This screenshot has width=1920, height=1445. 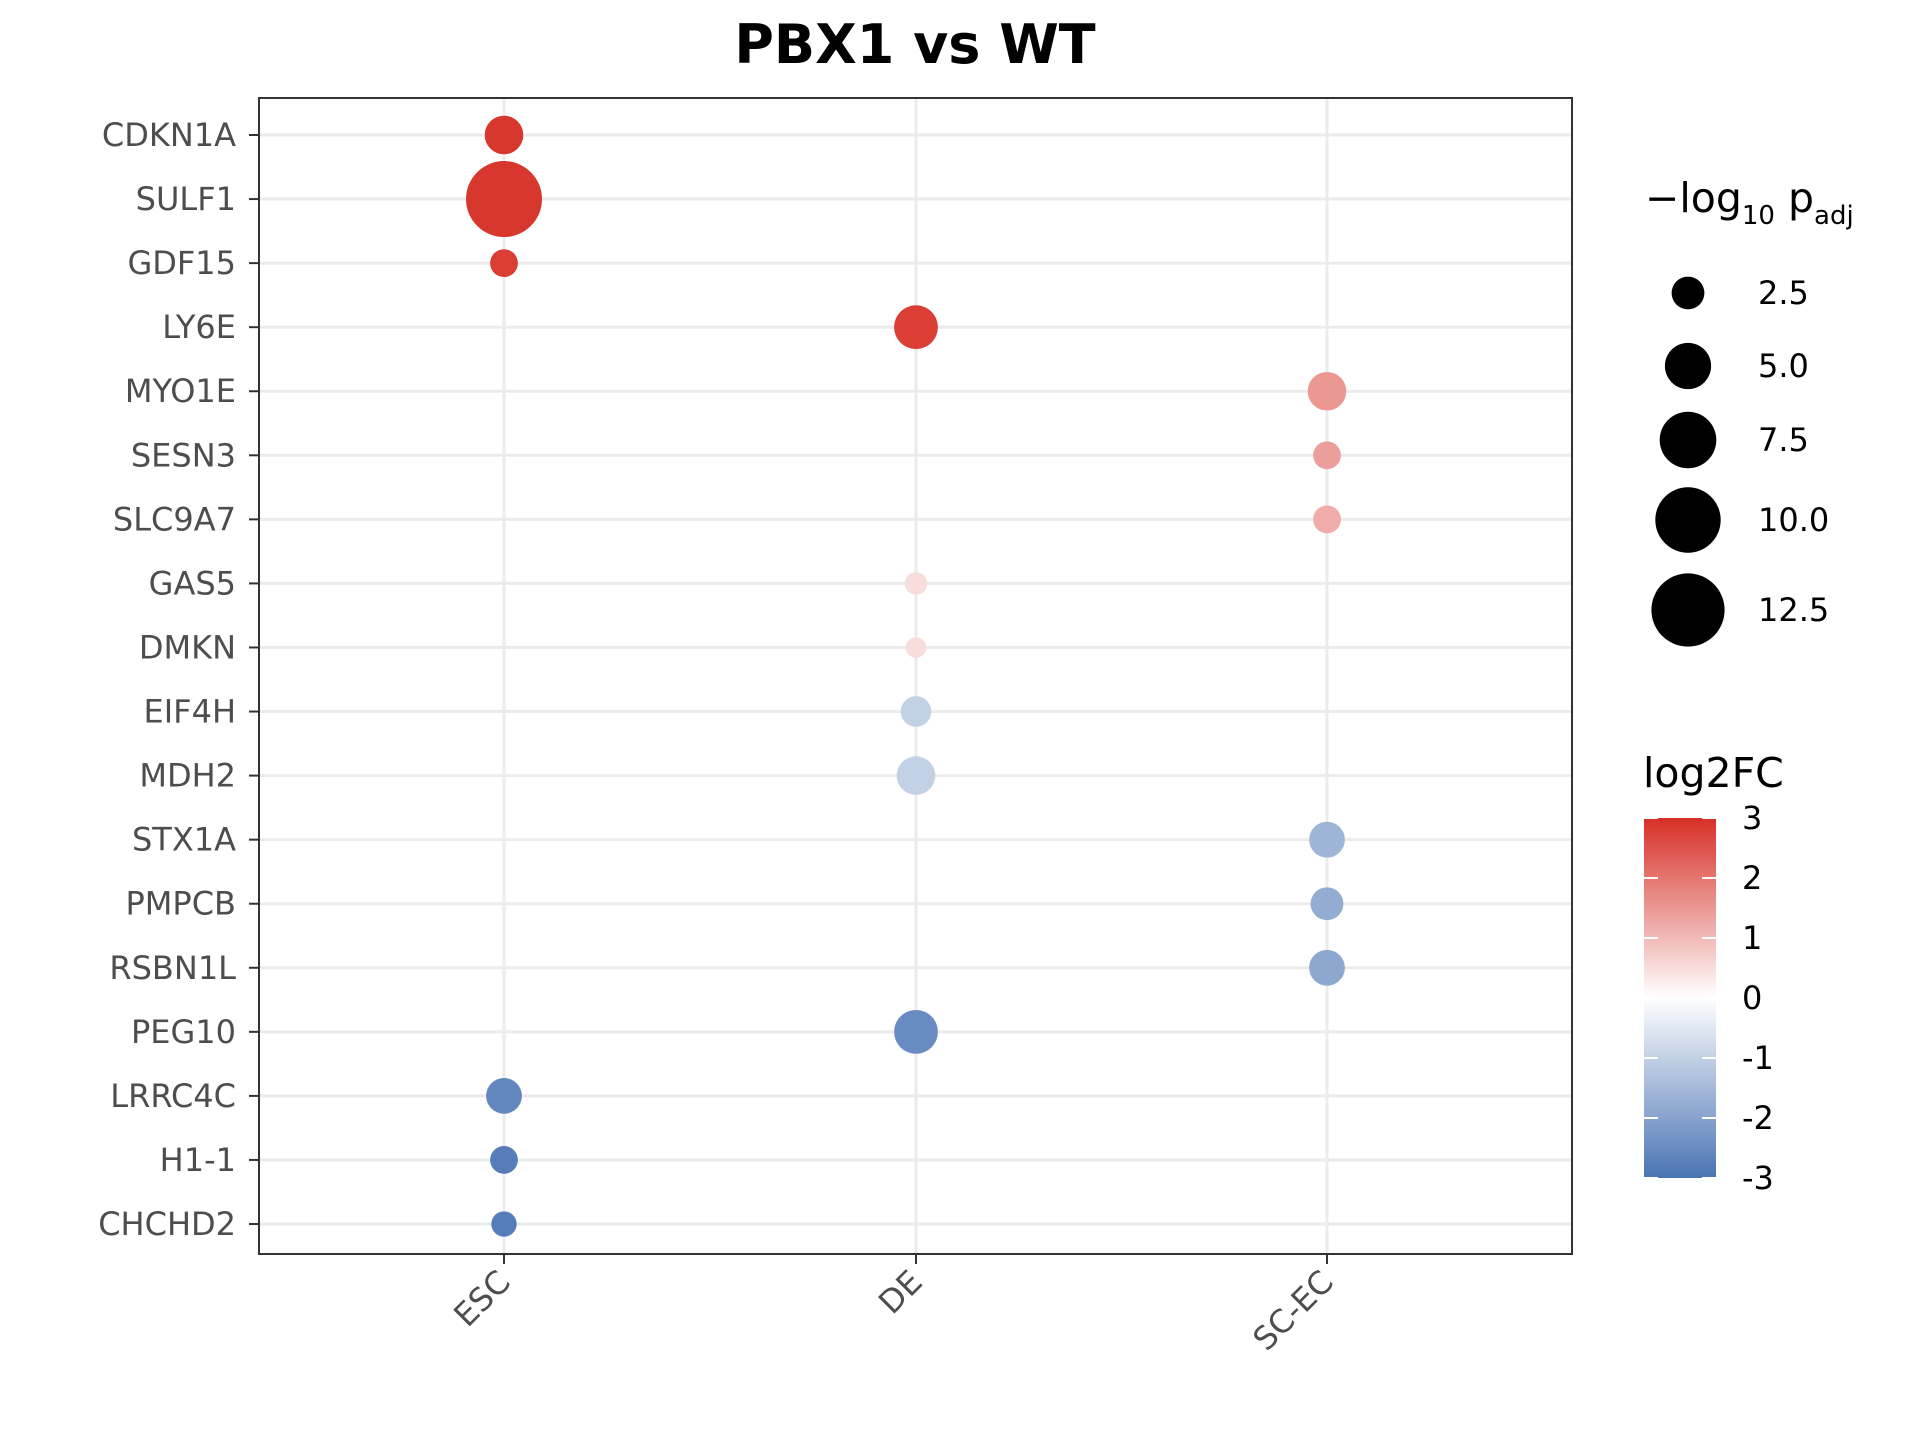 What do you see at coordinates (1758, 1058) in the screenshot?
I see `colorbar-label: -1` at bounding box center [1758, 1058].